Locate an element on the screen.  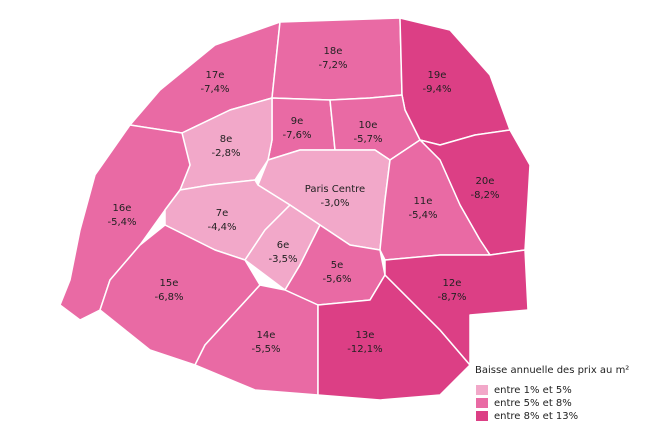
district-change: -5,7% is located at coordinates (367, 139).